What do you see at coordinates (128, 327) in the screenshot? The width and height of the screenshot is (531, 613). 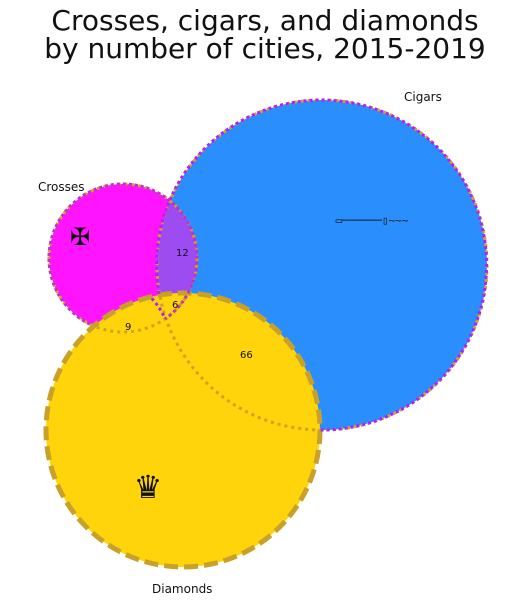 I see `region-count-crosses-diamonds: 9` at bounding box center [128, 327].